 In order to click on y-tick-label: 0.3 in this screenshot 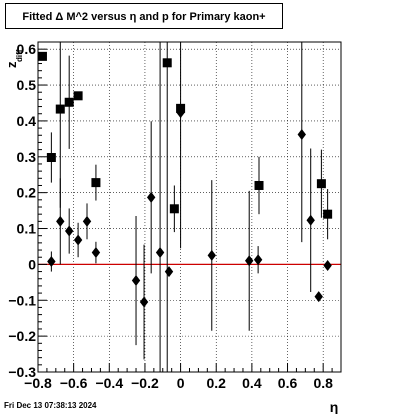, I will do `click(27, 157)`.